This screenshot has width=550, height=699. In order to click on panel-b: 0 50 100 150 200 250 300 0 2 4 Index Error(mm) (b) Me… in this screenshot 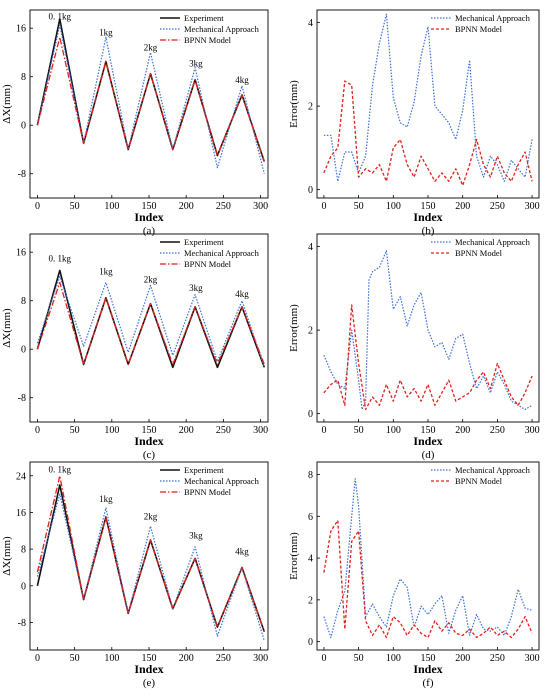, I will do `click(414, 123)`.